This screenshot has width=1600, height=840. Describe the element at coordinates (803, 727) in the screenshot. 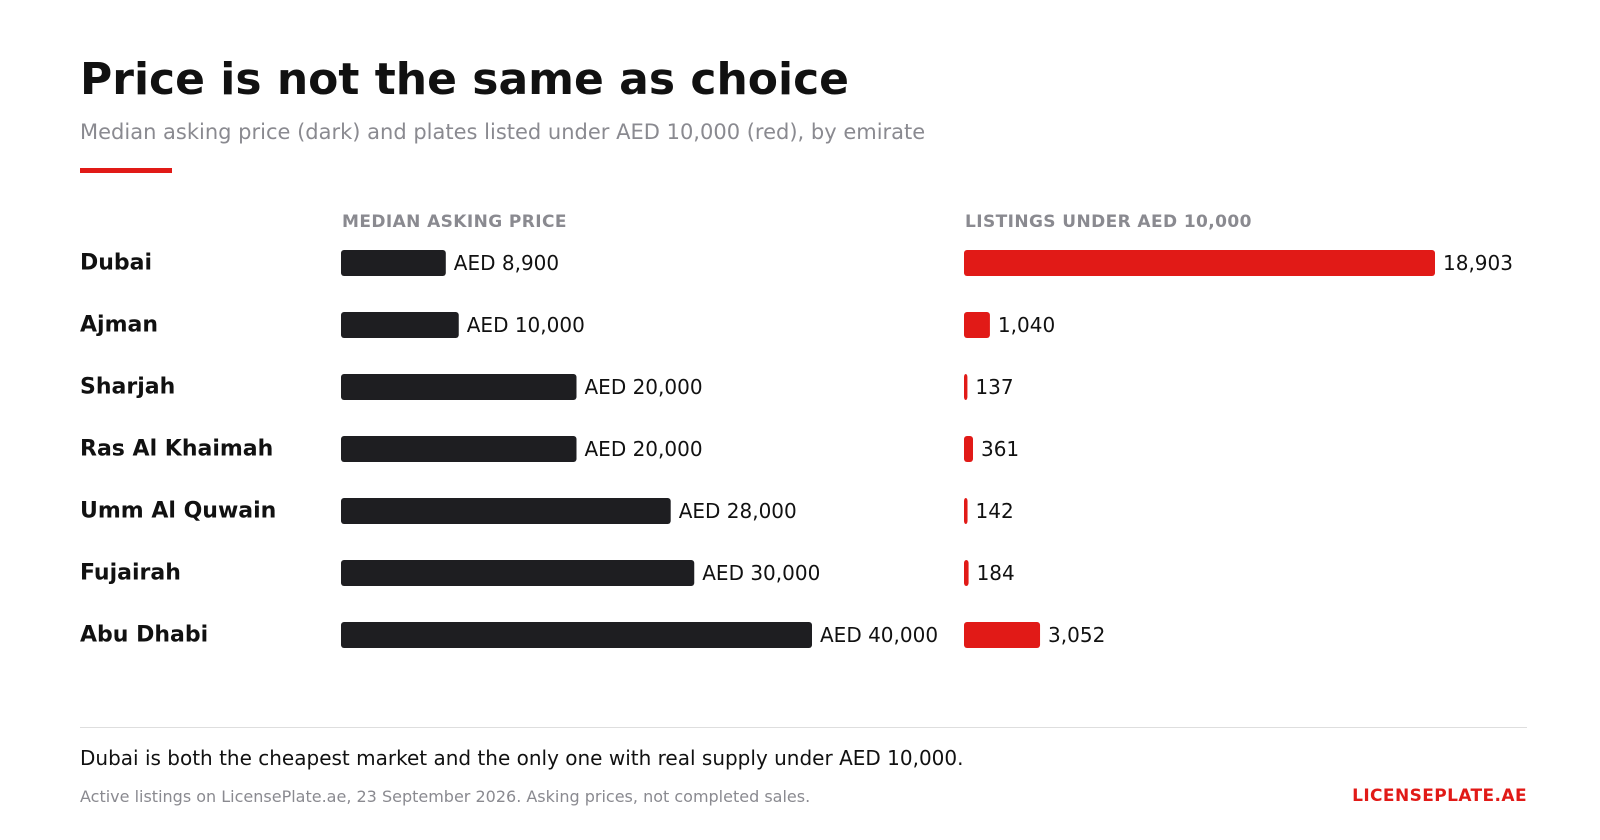

I see `footer-divider` at that location.